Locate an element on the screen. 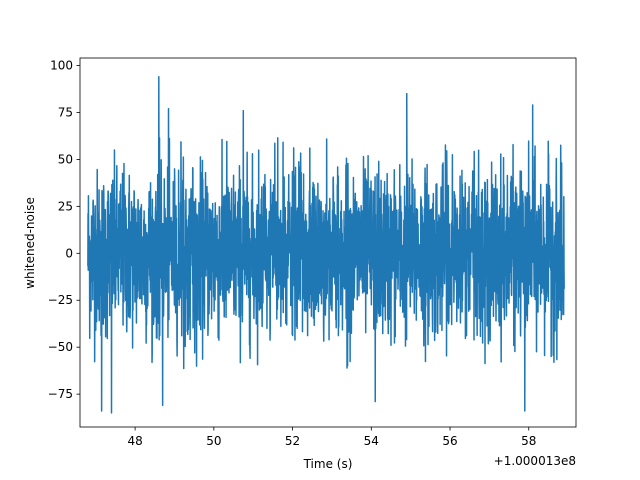 The width and height of the screenshot is (640, 480). x-tick-label: 50 is located at coordinates (213, 441).